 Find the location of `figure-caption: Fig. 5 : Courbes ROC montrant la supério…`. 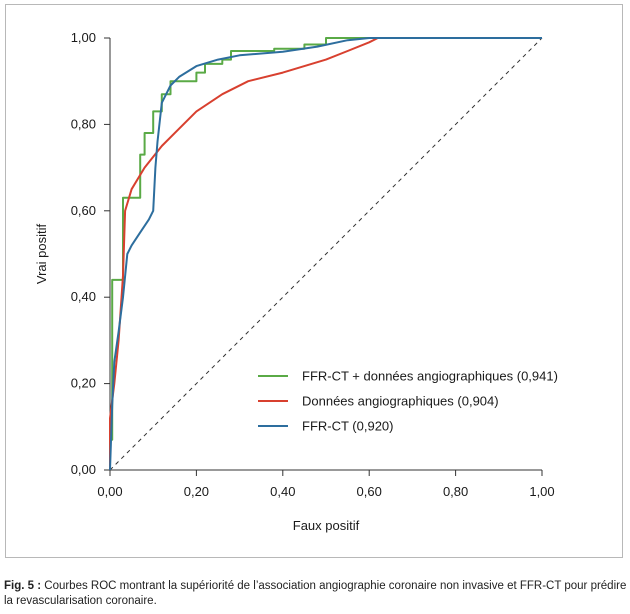

figure-caption: Fig. 5 : Courbes ROC montrant la supério… is located at coordinates (316, 594).